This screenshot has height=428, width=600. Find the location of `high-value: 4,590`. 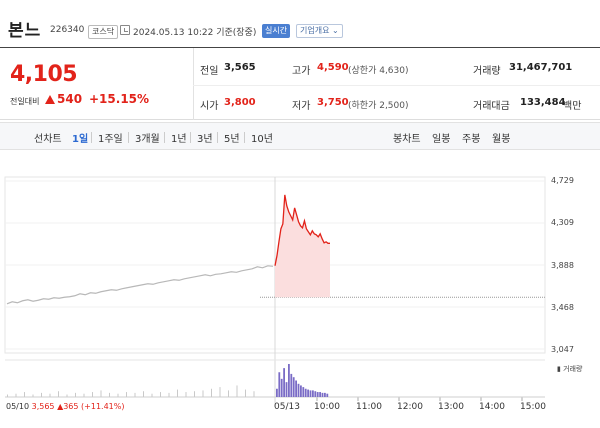

high-value: 4,590 is located at coordinates (333, 67).